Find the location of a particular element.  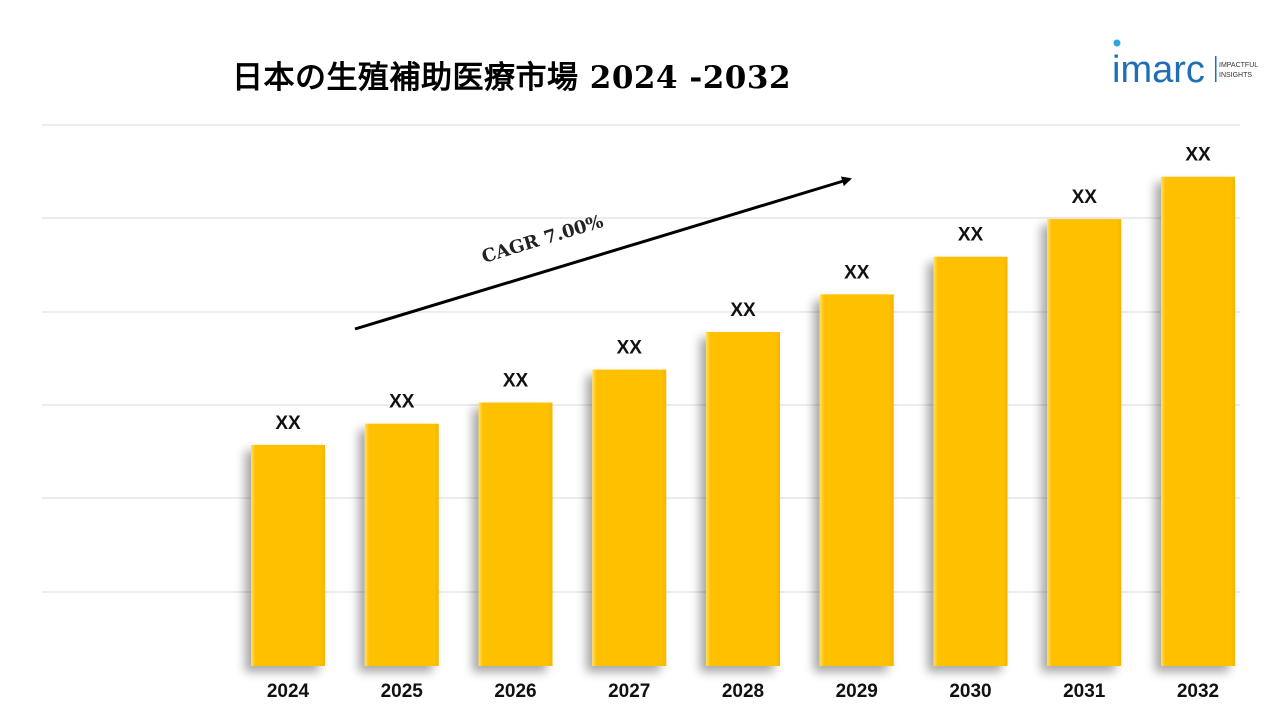

x-tick-label: 2032 is located at coordinates (1198, 691).